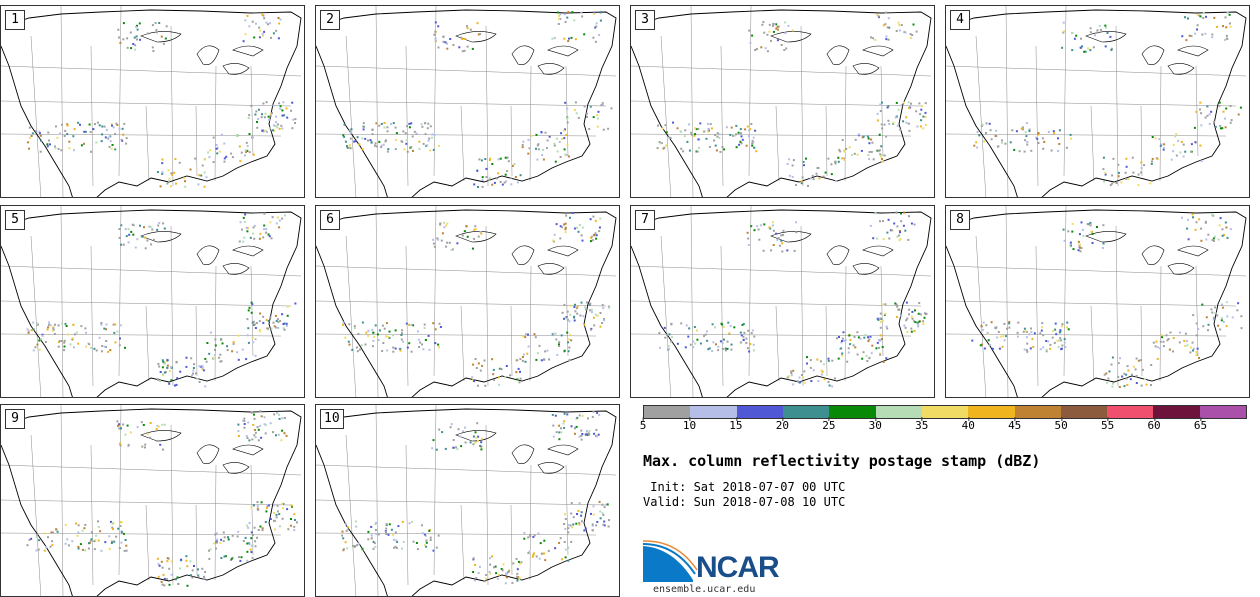  What do you see at coordinates (1037, 412) in the screenshot?
I see `colorbar-segment` at bounding box center [1037, 412].